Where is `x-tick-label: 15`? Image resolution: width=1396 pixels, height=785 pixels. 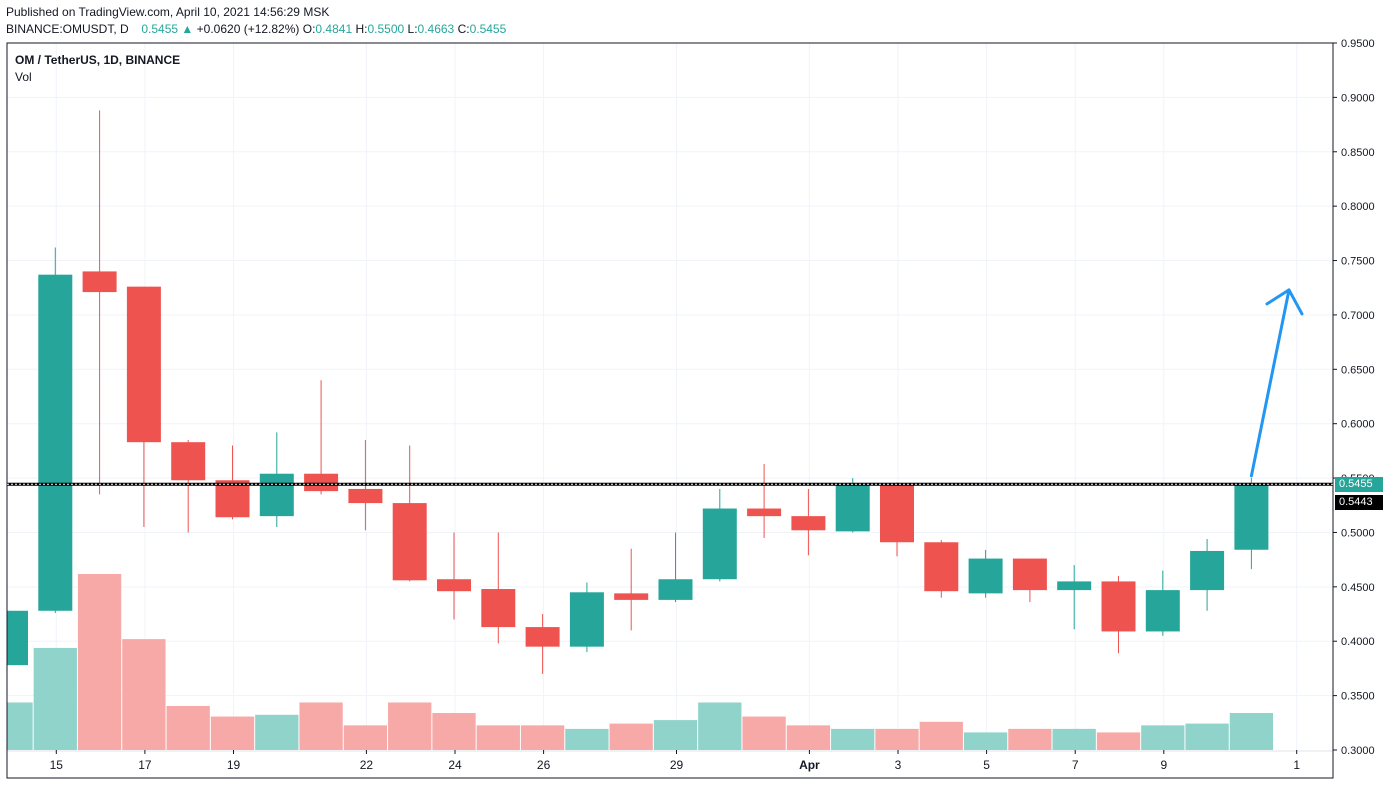 x-tick-label: 15 is located at coordinates (57, 765).